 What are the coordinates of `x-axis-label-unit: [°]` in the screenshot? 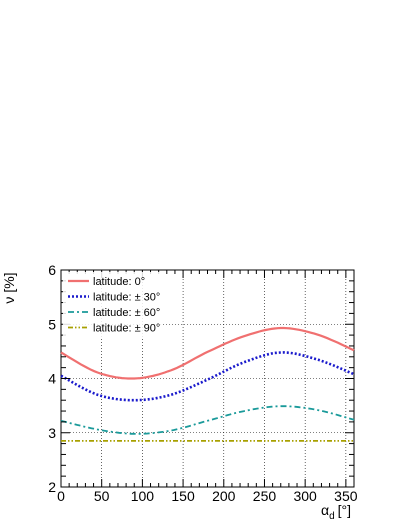 It's located at (344, 510).